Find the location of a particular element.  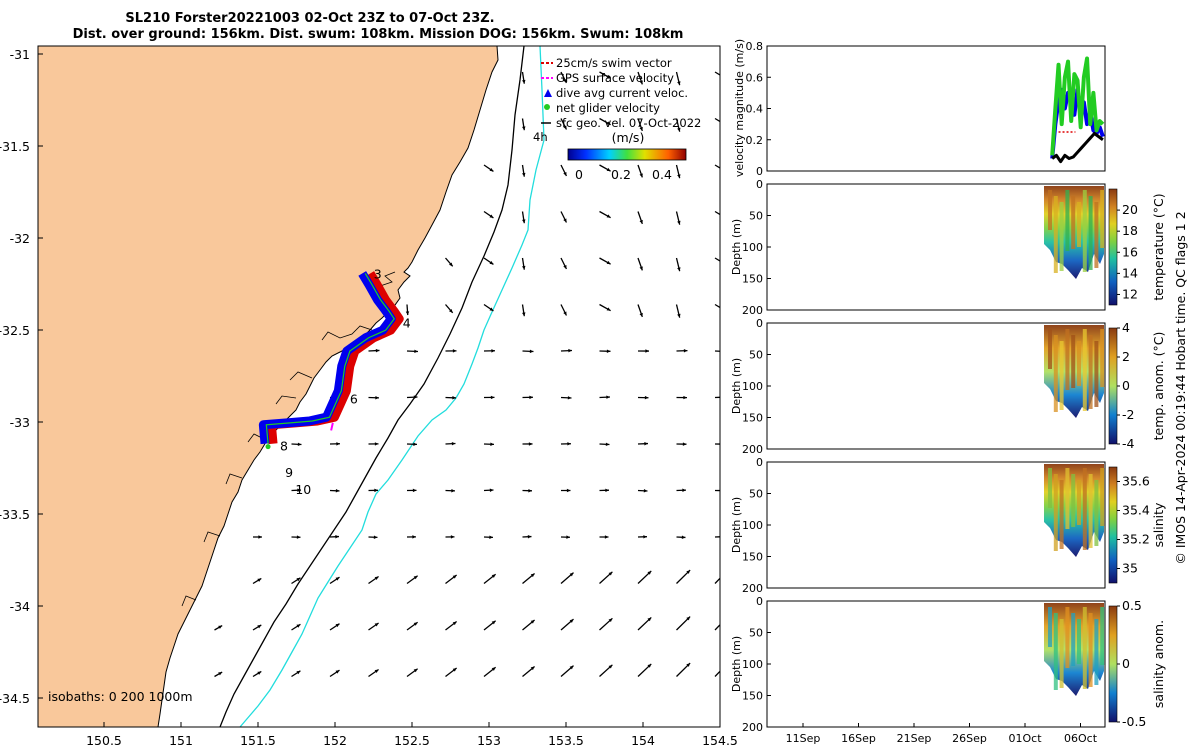

colorbar-tick-label: 0 is located at coordinates (1126, 385).